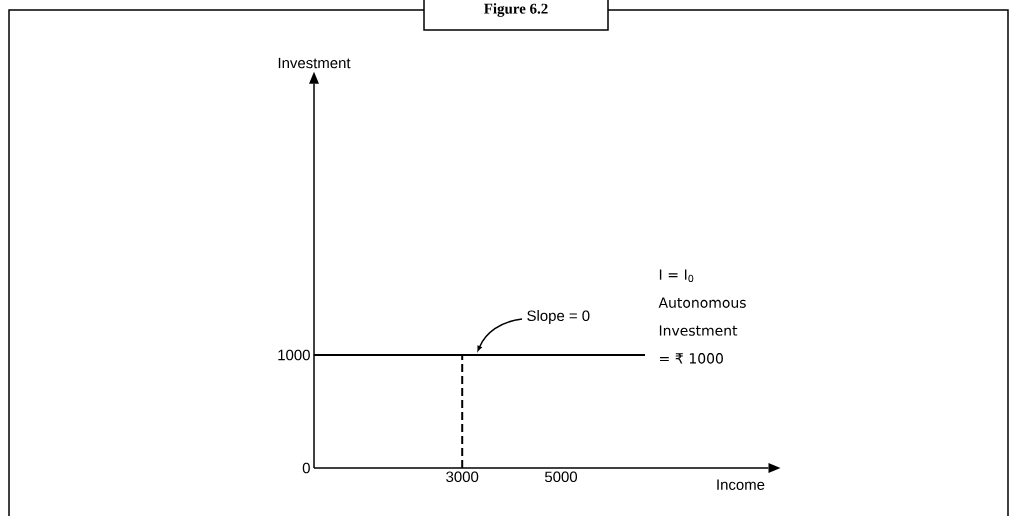 The width and height of the screenshot is (1011, 516). I want to click on y-axis-title: Investment, so click(314, 63).